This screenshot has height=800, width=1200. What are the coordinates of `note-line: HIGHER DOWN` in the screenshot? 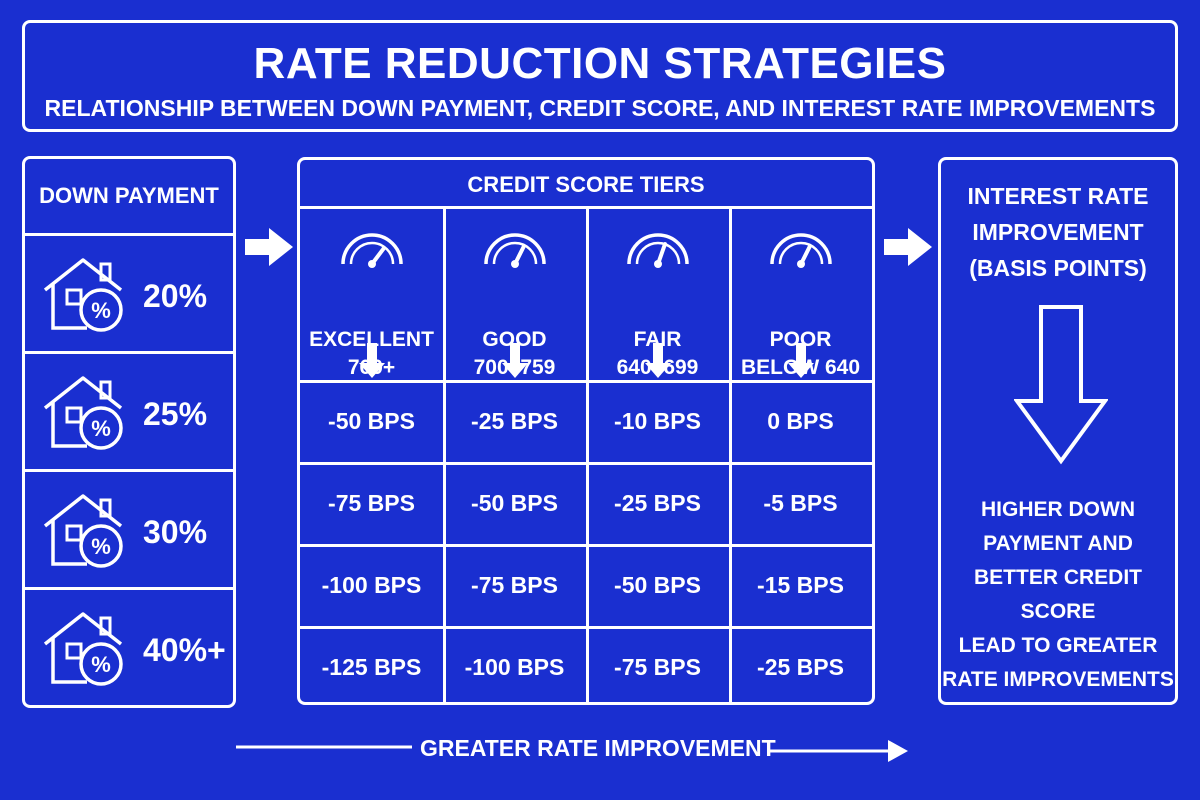 It's located at (1058, 509).